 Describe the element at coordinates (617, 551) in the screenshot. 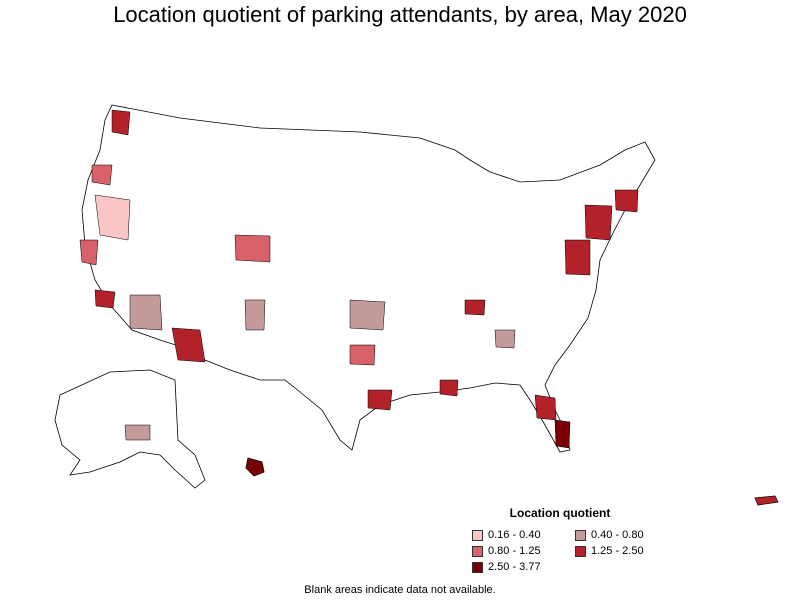

I see `legend-label-3: 1.25 - 2.50` at that location.